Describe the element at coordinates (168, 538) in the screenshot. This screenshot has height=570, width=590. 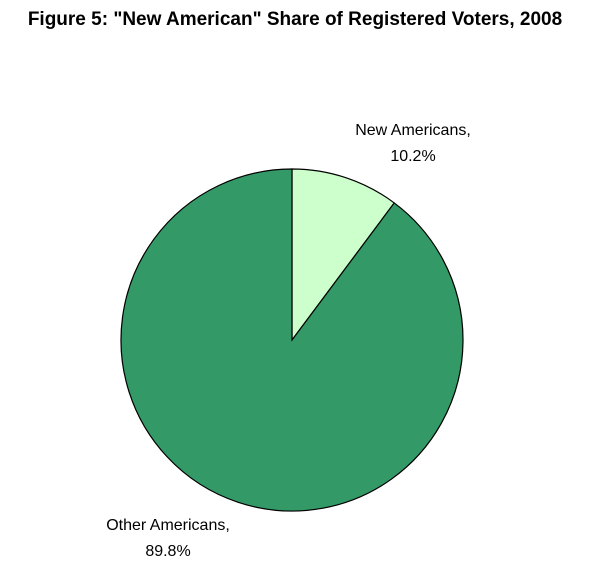
I see `slice-label-other-americans: Other Americans, 89.8%` at that location.